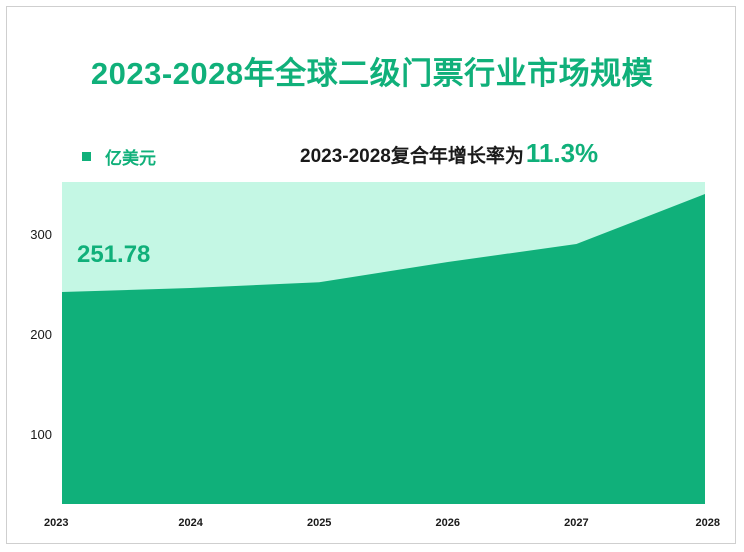  I want to click on legend-swatch, so click(86, 156).